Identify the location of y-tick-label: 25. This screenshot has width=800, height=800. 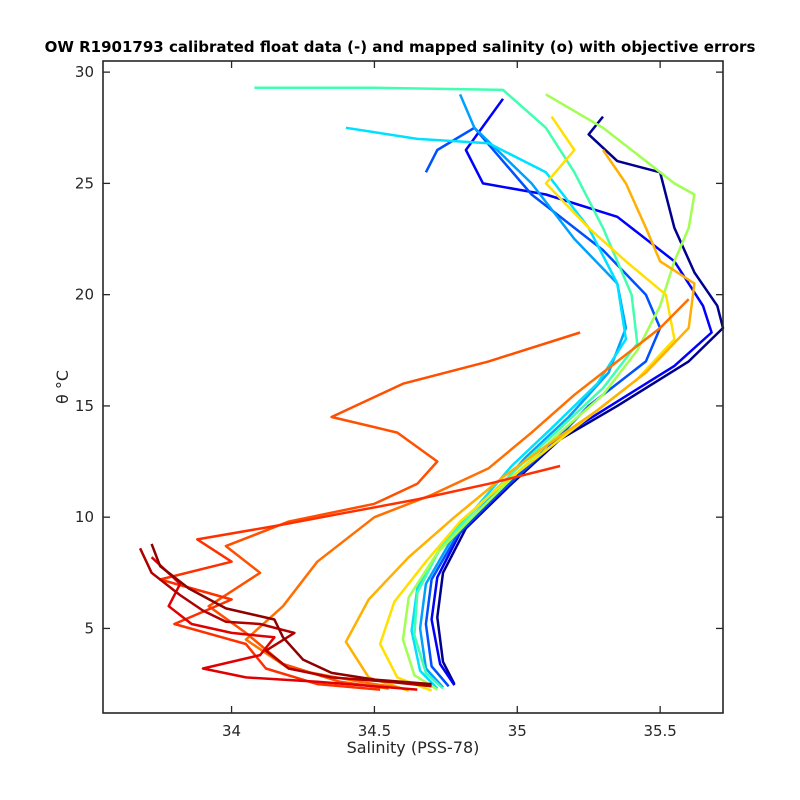
(84, 183).